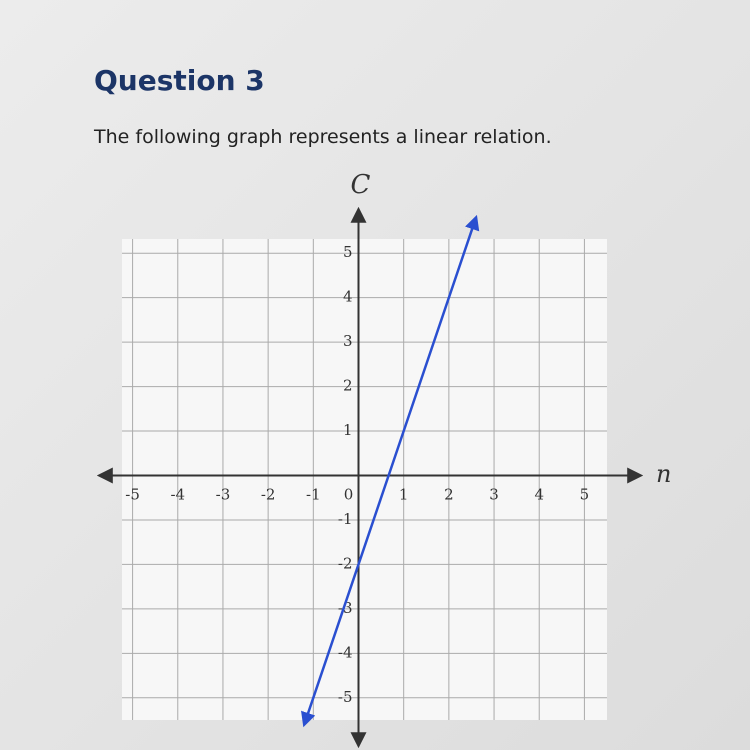  I want to click on question-title: Question 3, so click(179, 80).